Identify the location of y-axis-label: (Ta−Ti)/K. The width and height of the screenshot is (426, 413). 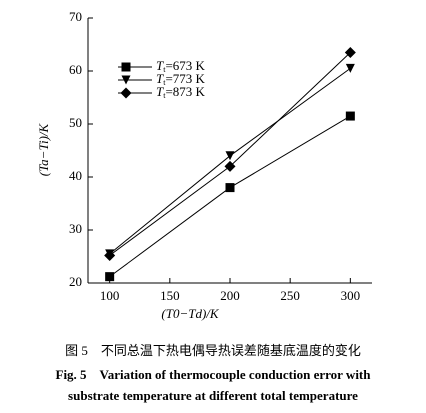
(43, 149).